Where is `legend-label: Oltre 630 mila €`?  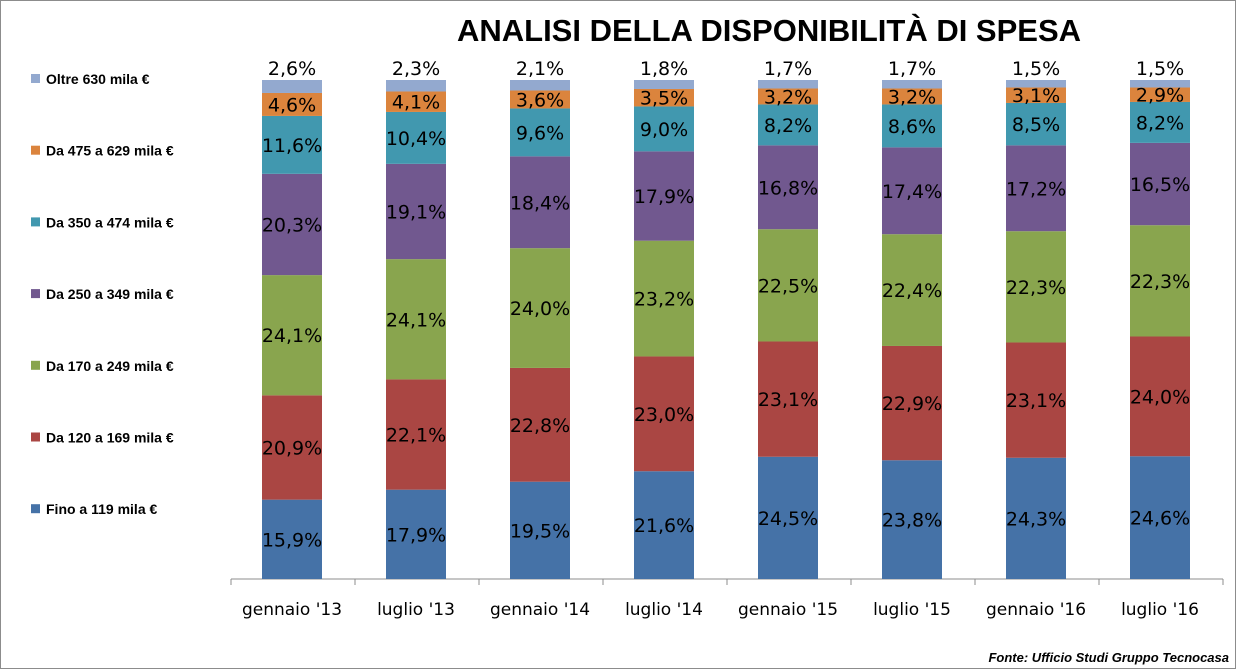 legend-label: Oltre 630 mila € is located at coordinates (98, 79).